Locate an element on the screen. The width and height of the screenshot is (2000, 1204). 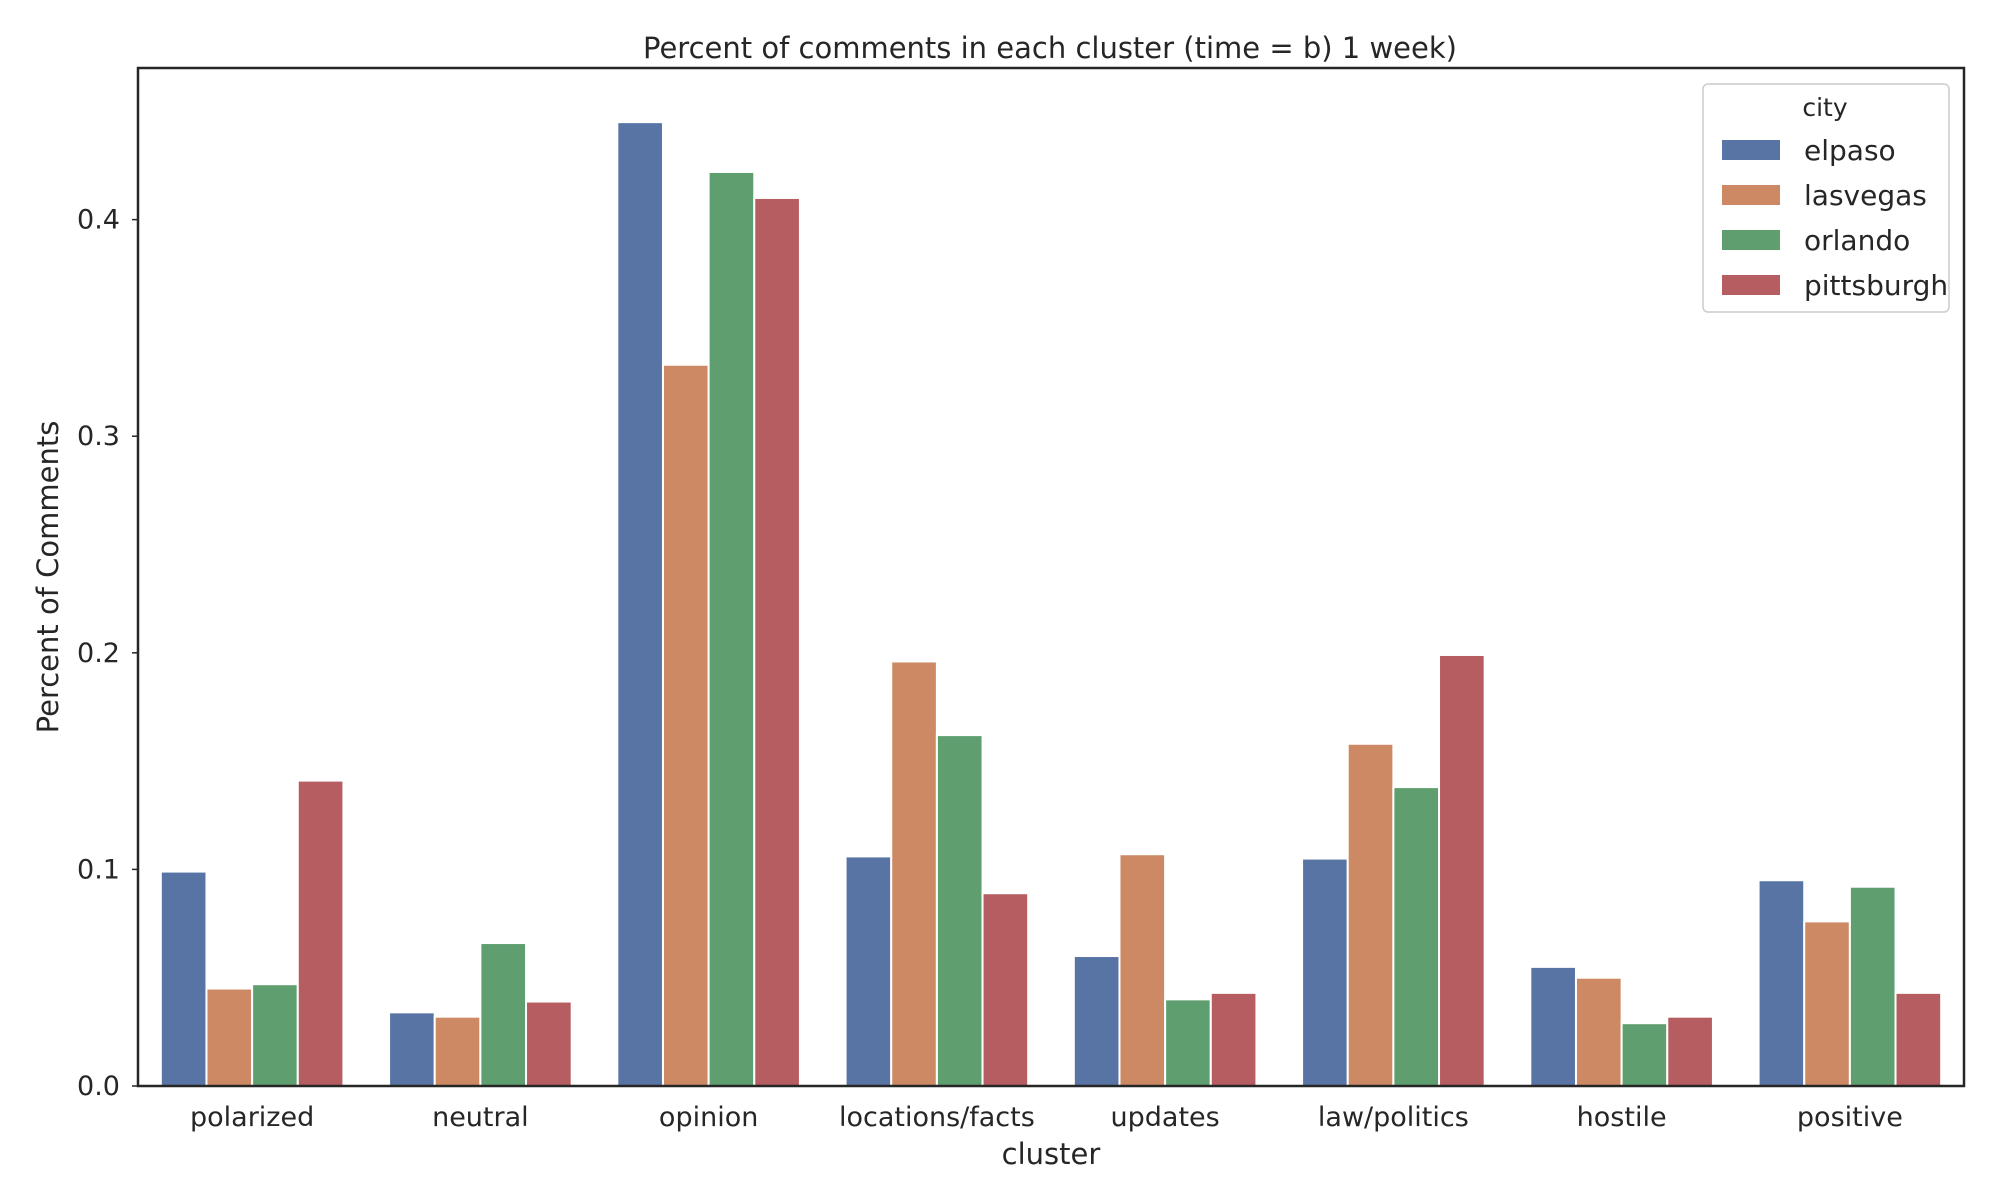
bar-lasvegas-hostile is located at coordinates (1598, 1032).